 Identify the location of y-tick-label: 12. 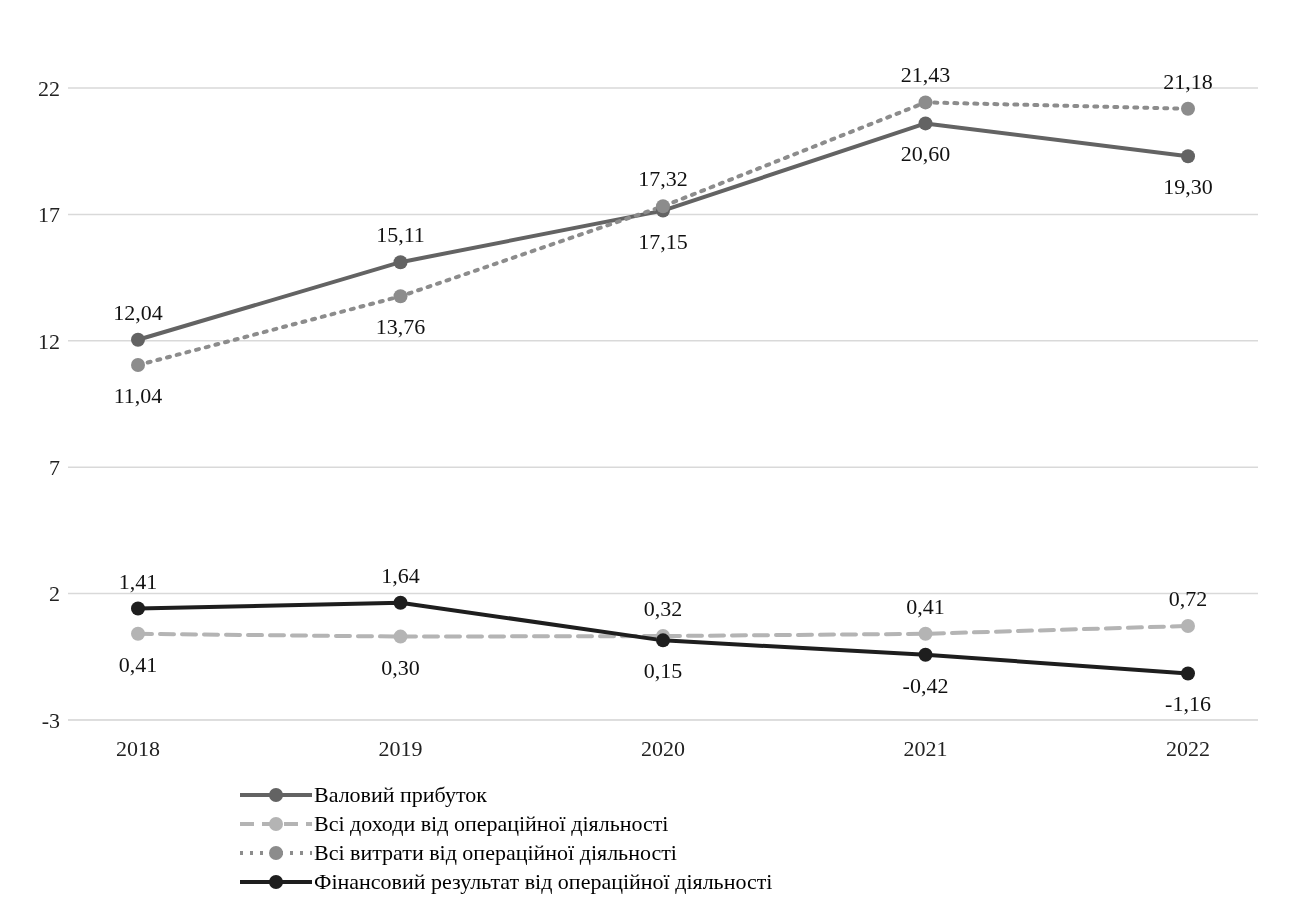
(49, 341).